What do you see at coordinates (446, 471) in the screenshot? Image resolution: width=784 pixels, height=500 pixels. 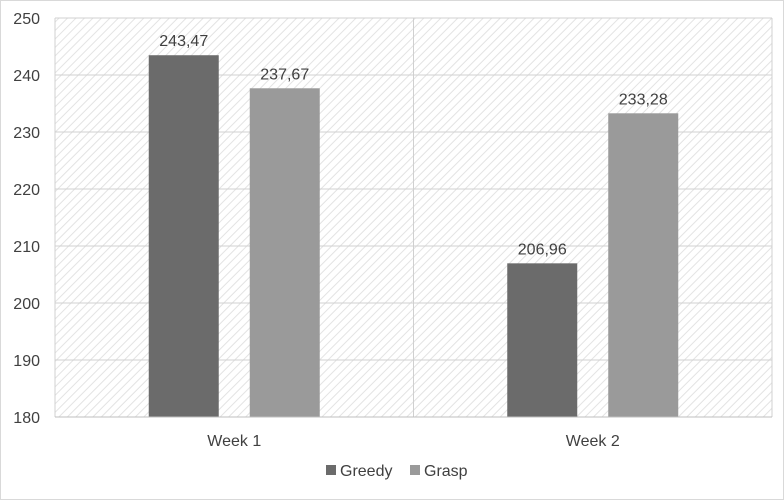 I see `legend-label: Grasp` at bounding box center [446, 471].